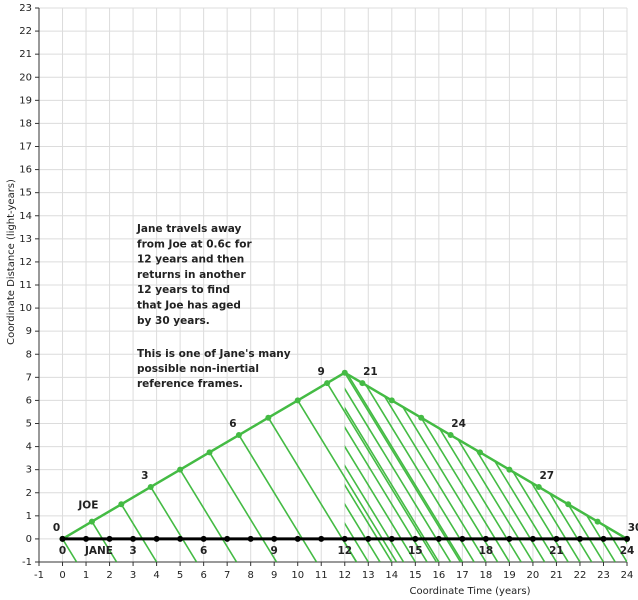 The image size is (638, 600). I want to click on x-tick-label: 5, so click(180, 575).